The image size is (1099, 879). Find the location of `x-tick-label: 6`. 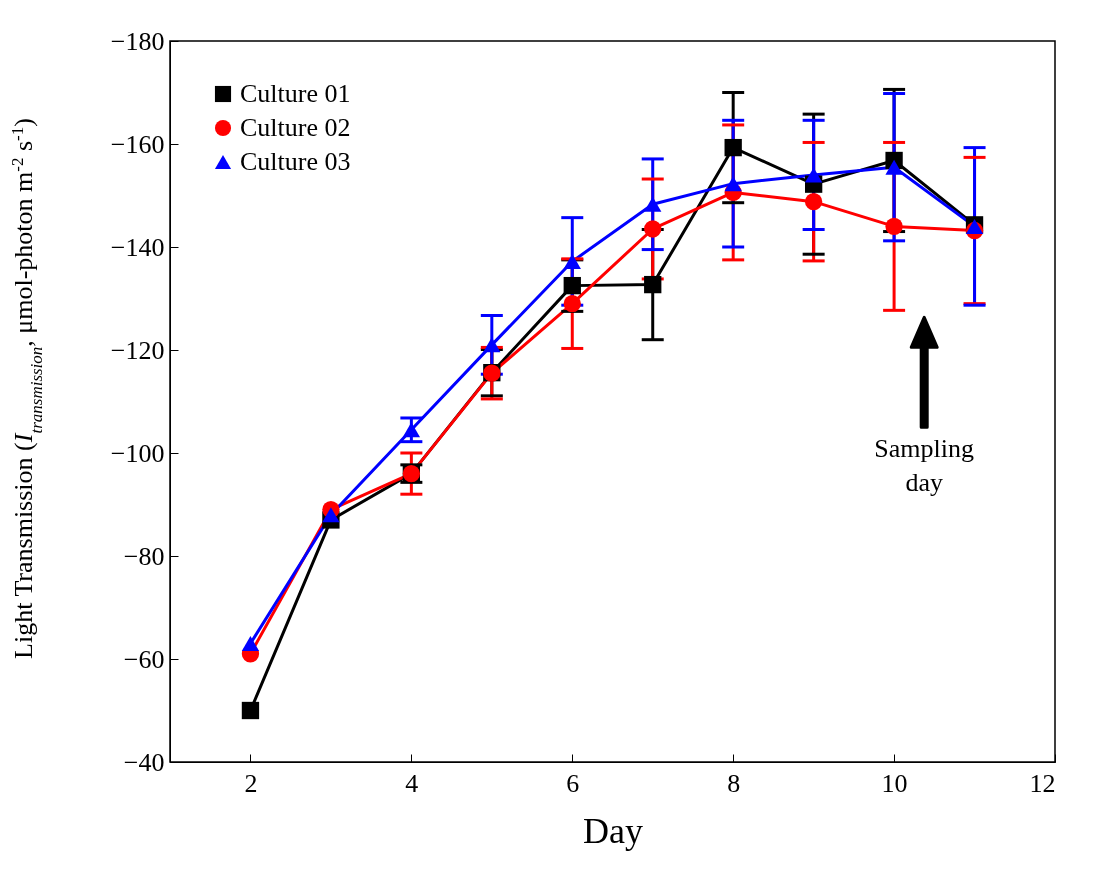

x-tick-label: 6 is located at coordinates (573, 783).